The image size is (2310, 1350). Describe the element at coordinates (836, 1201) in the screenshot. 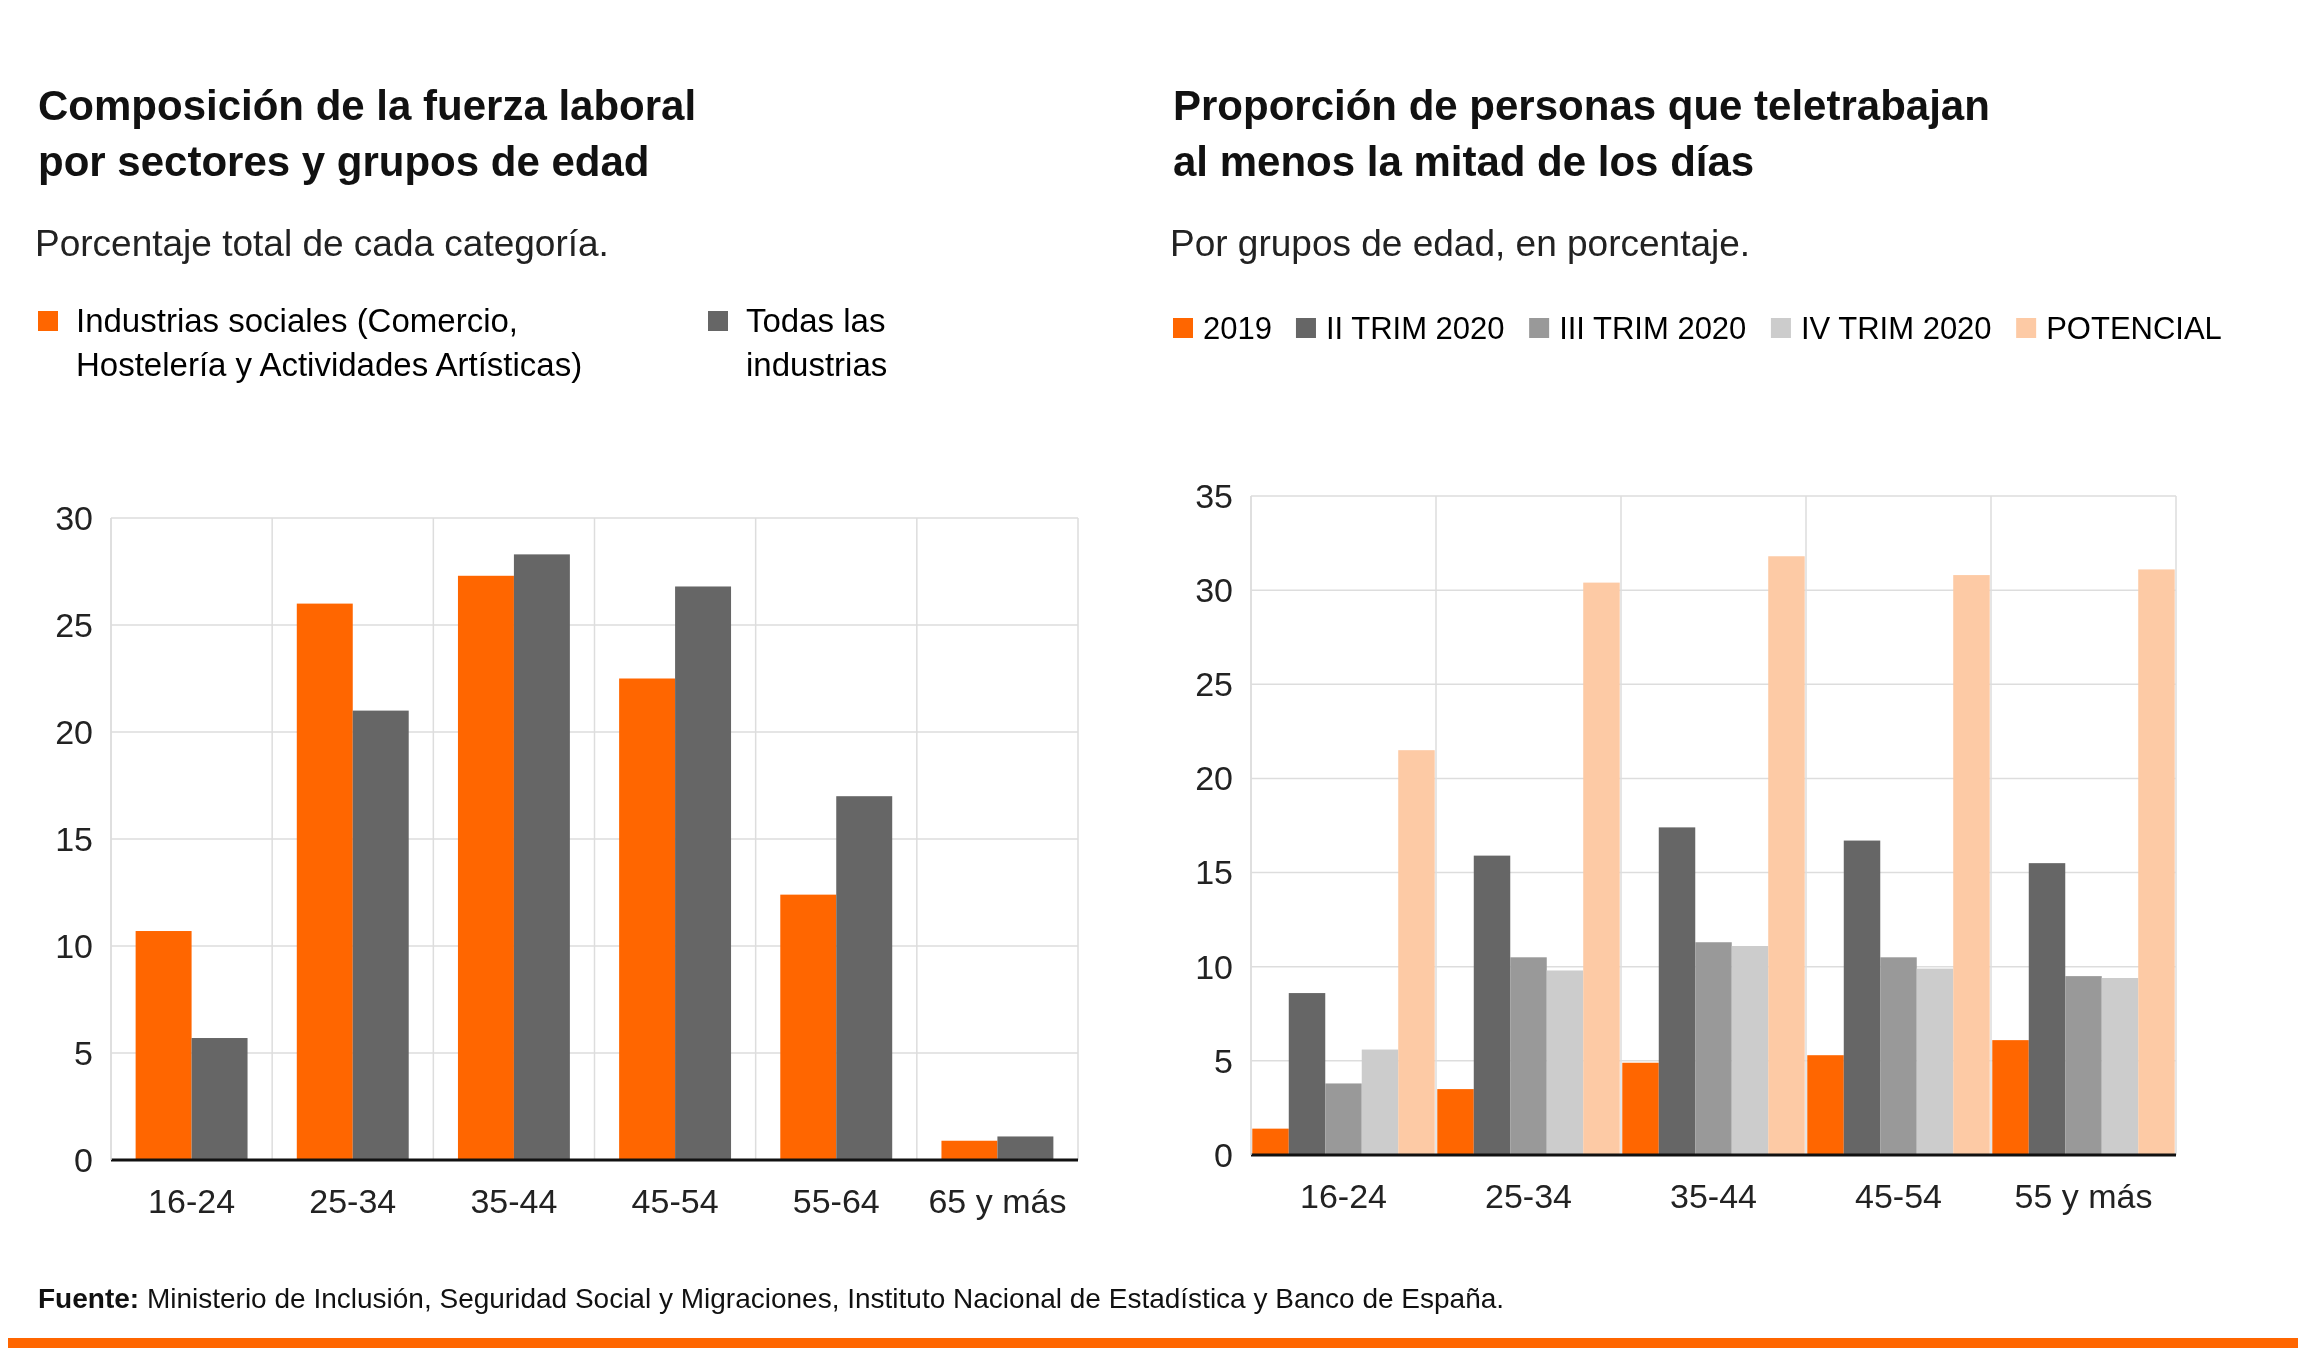

I see `x-tick-label: 55-64` at that location.